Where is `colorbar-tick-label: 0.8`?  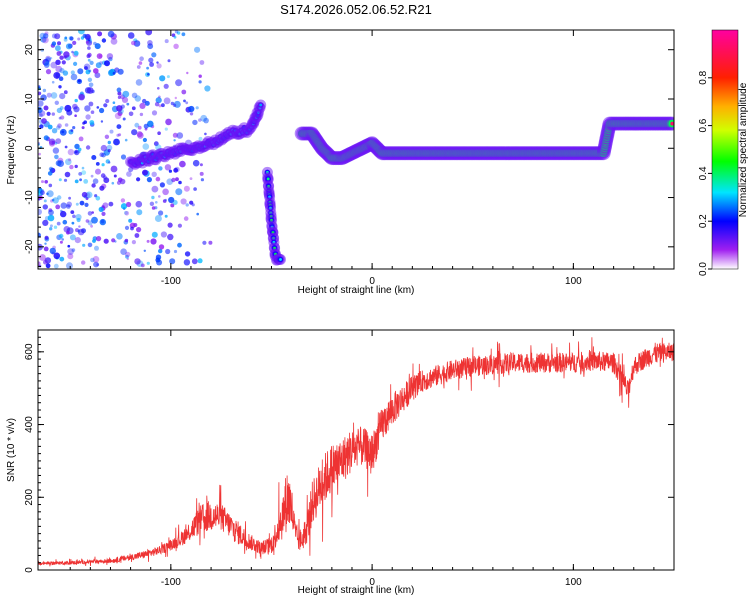 colorbar-tick-label: 0.8 is located at coordinates (703, 77).